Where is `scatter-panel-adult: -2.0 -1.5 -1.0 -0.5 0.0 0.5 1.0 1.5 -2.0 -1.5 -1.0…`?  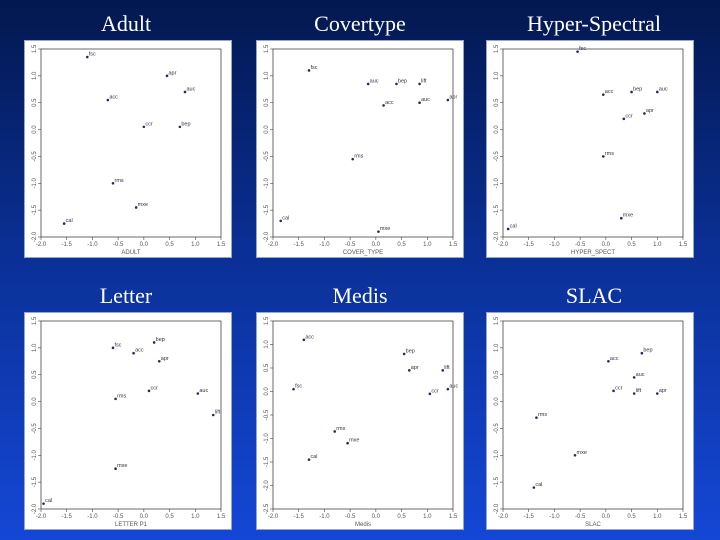 scatter-panel-adult: -2.0 -1.5 -1.0 -0.5 0.0 0.5 1.0 1.5 -2.0 -1.5 -1.0… is located at coordinates (128, 149).